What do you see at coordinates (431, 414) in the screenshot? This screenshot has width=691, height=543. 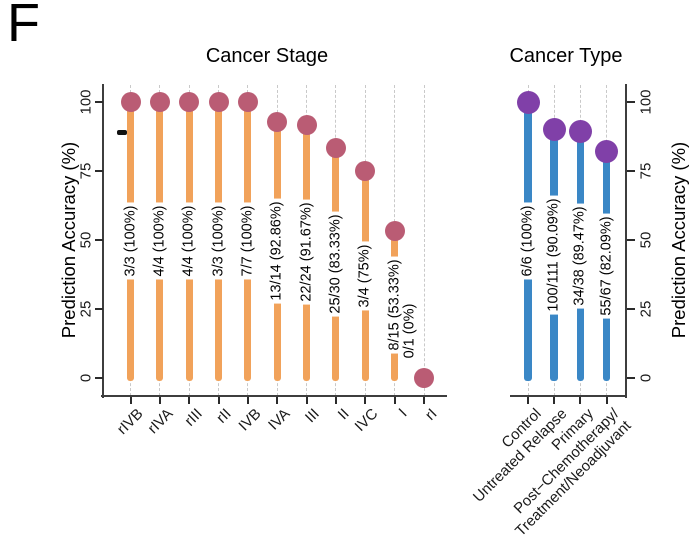 I see `x-tick-label: rI` at bounding box center [431, 414].